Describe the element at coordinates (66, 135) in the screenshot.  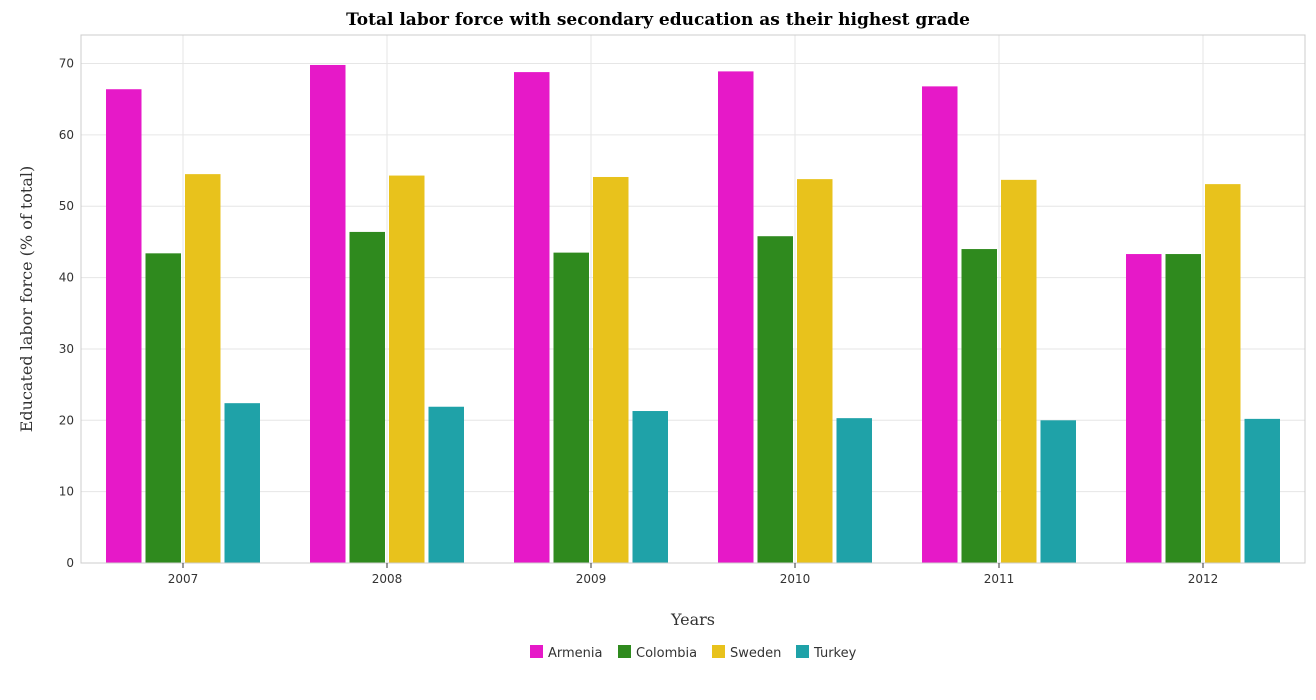
I see `y-tick-label: 60` at that location.